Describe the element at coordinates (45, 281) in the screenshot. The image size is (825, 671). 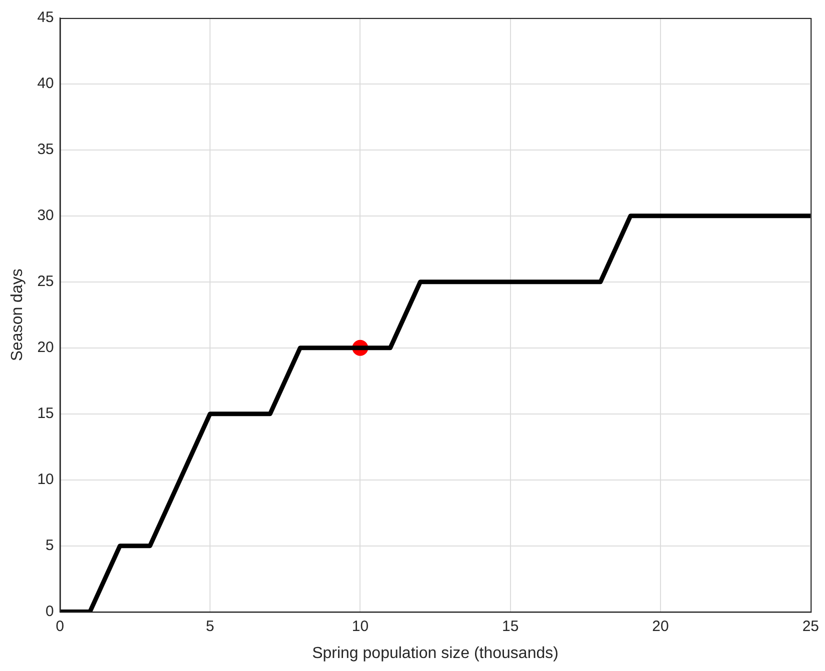
I see `y-tick-label: 25` at that location.